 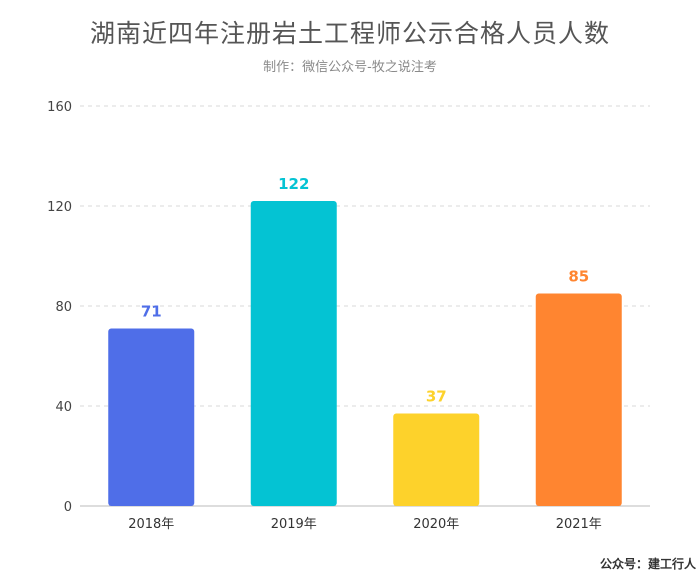 I want to click on chart-title: 湖南近四年注册岩土工程师公示合格人员人数, so click(x=349, y=33).